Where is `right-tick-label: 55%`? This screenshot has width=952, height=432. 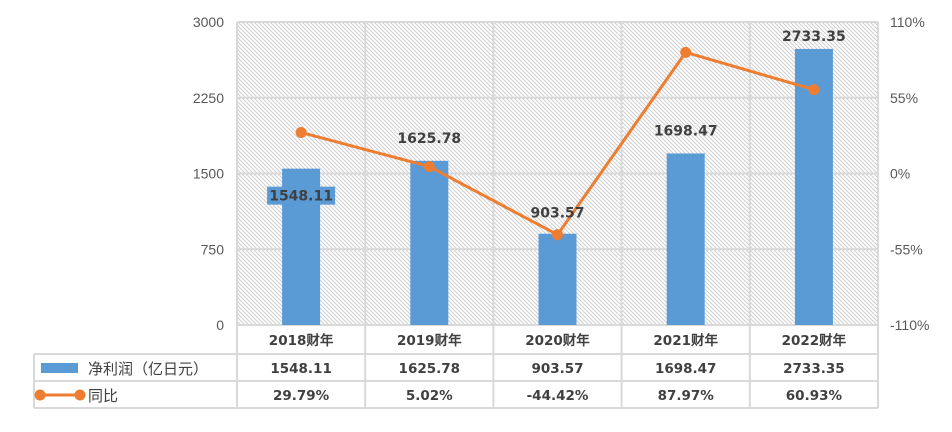
right-tick-label: 55% is located at coordinates (904, 98).